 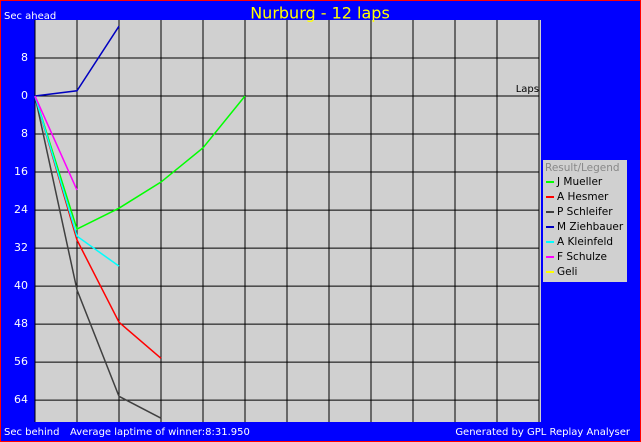 What do you see at coordinates (21, 323) in the screenshot?
I see `y-tick-label: 48` at bounding box center [21, 323].